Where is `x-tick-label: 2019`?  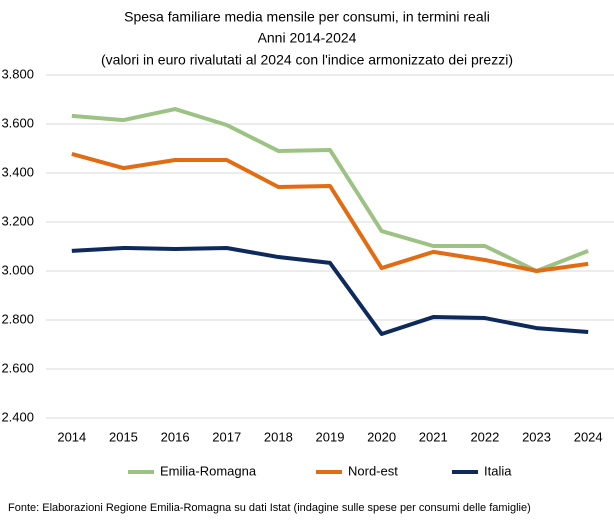
x-tick-label: 2019 is located at coordinates (330, 436).